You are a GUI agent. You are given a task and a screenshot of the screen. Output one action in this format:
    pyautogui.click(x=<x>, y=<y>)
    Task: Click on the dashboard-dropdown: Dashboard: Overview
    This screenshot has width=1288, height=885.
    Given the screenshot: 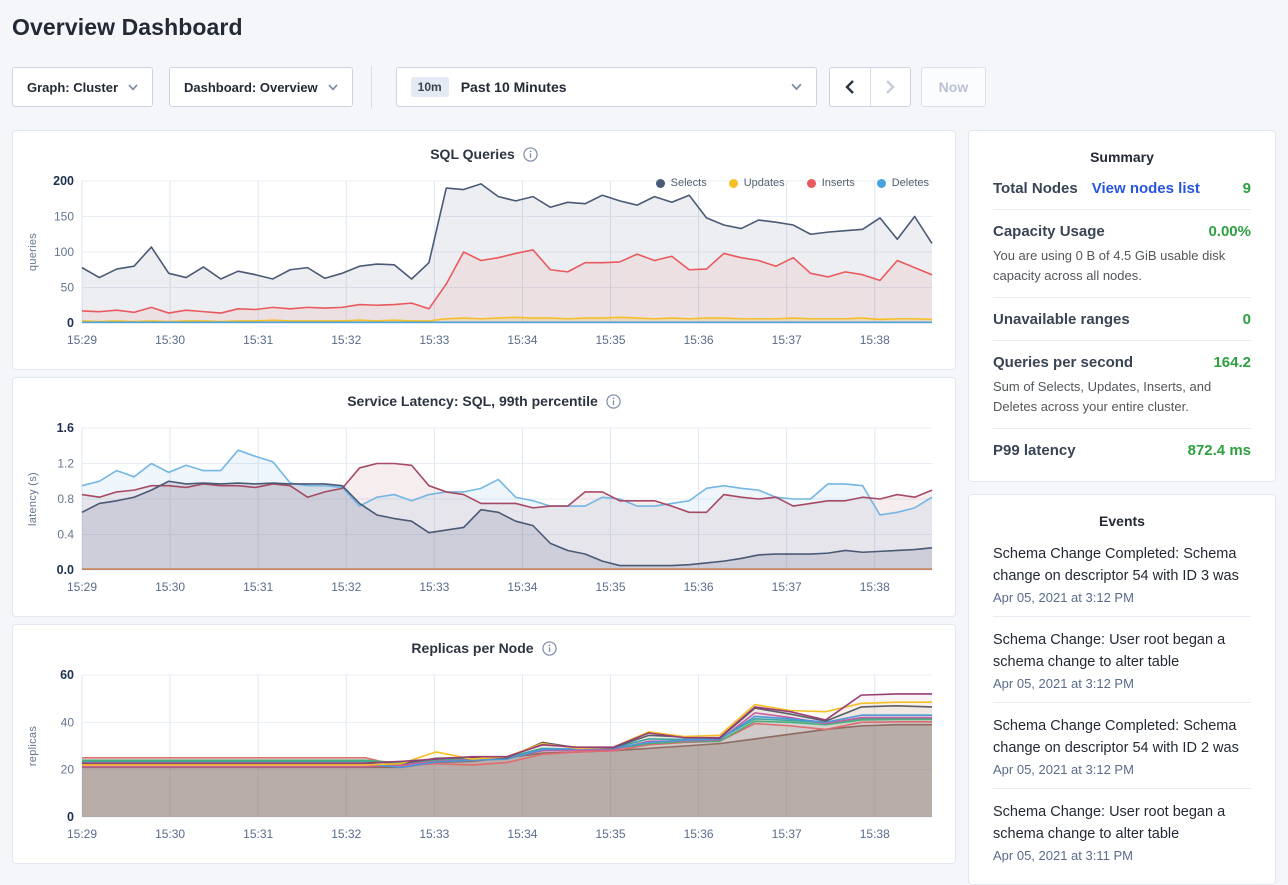 What is the action you would take?
    pyautogui.click(x=261, y=87)
    